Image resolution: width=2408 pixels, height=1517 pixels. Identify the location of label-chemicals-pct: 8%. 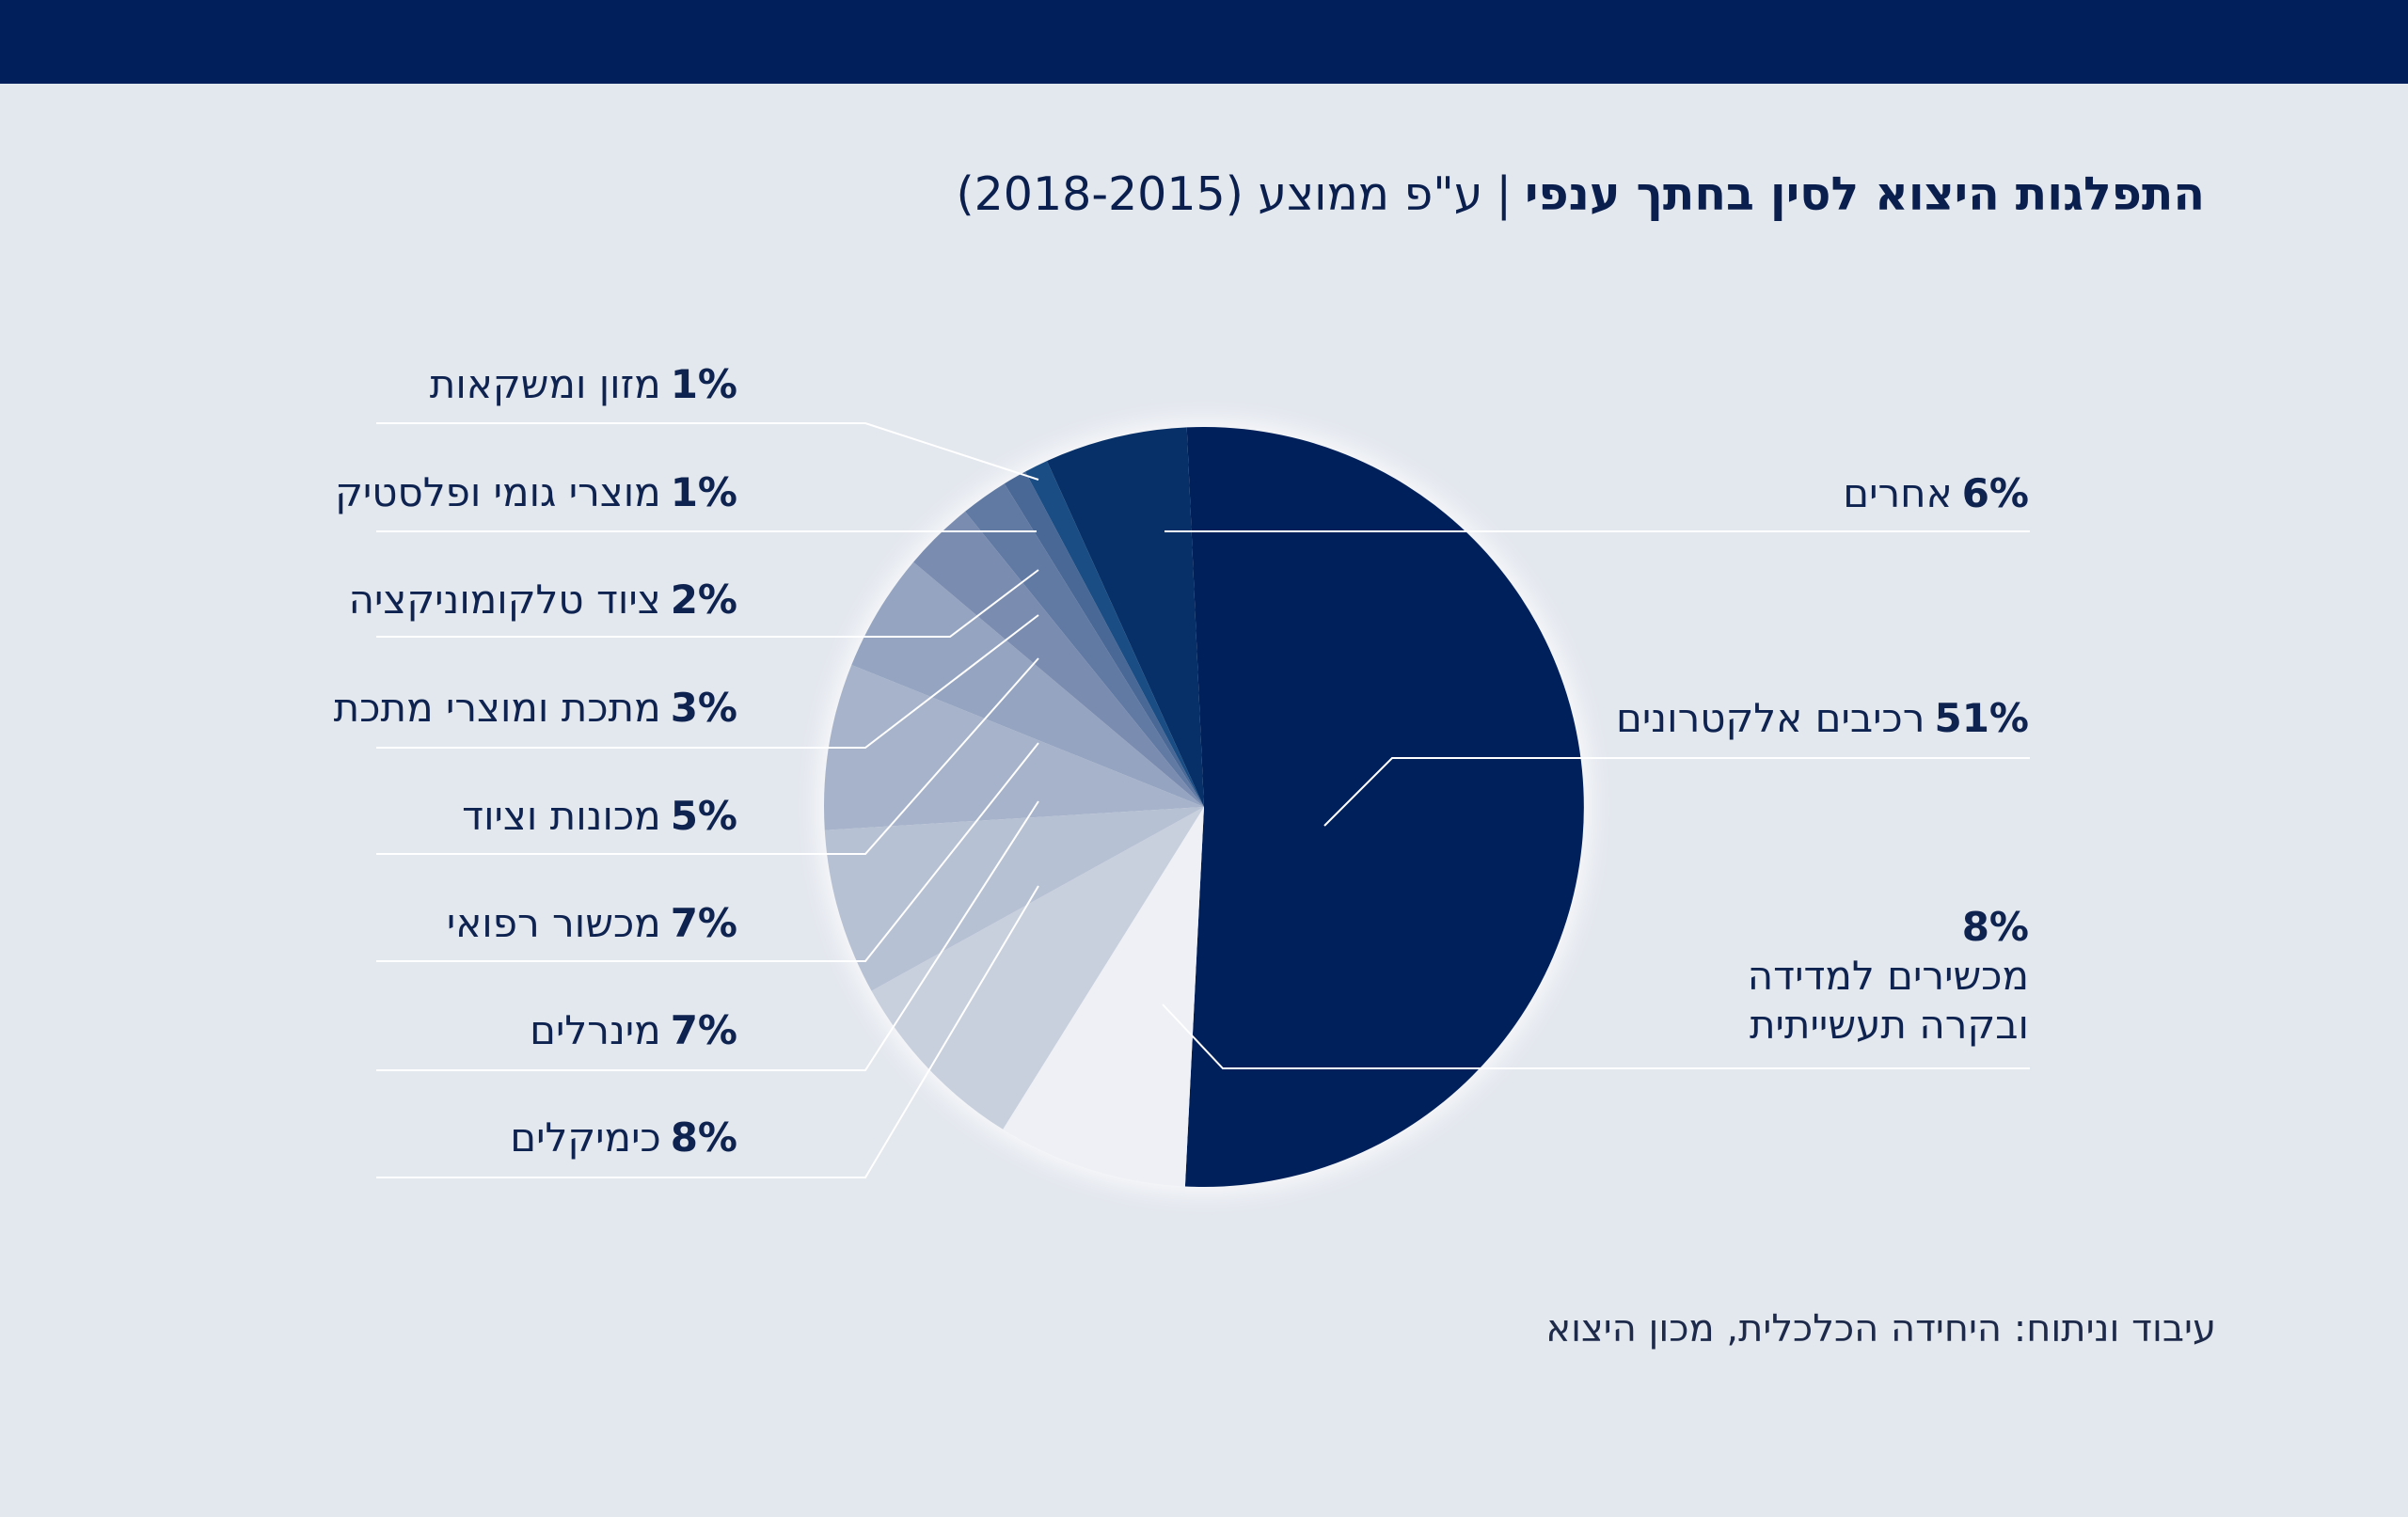
(703, 1137).